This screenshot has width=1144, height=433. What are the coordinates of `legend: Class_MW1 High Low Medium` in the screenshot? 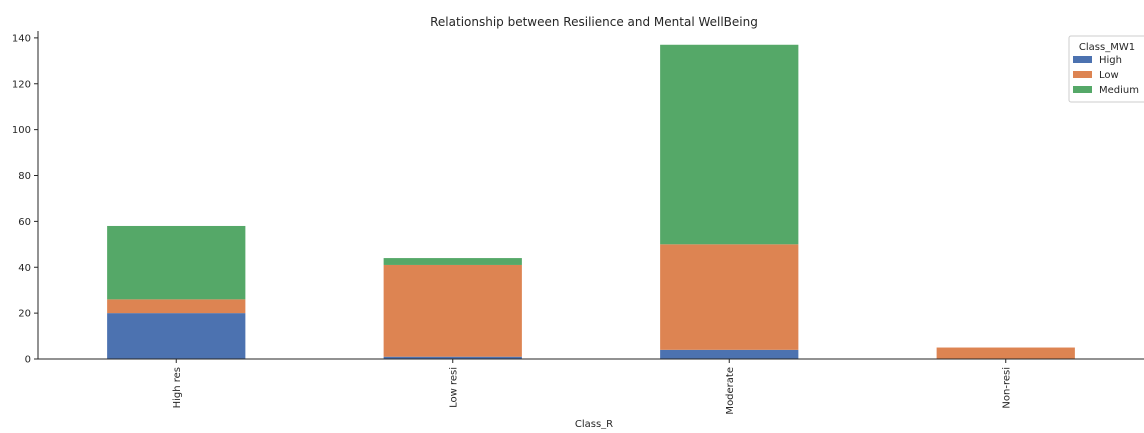 It's located at (1106, 69).